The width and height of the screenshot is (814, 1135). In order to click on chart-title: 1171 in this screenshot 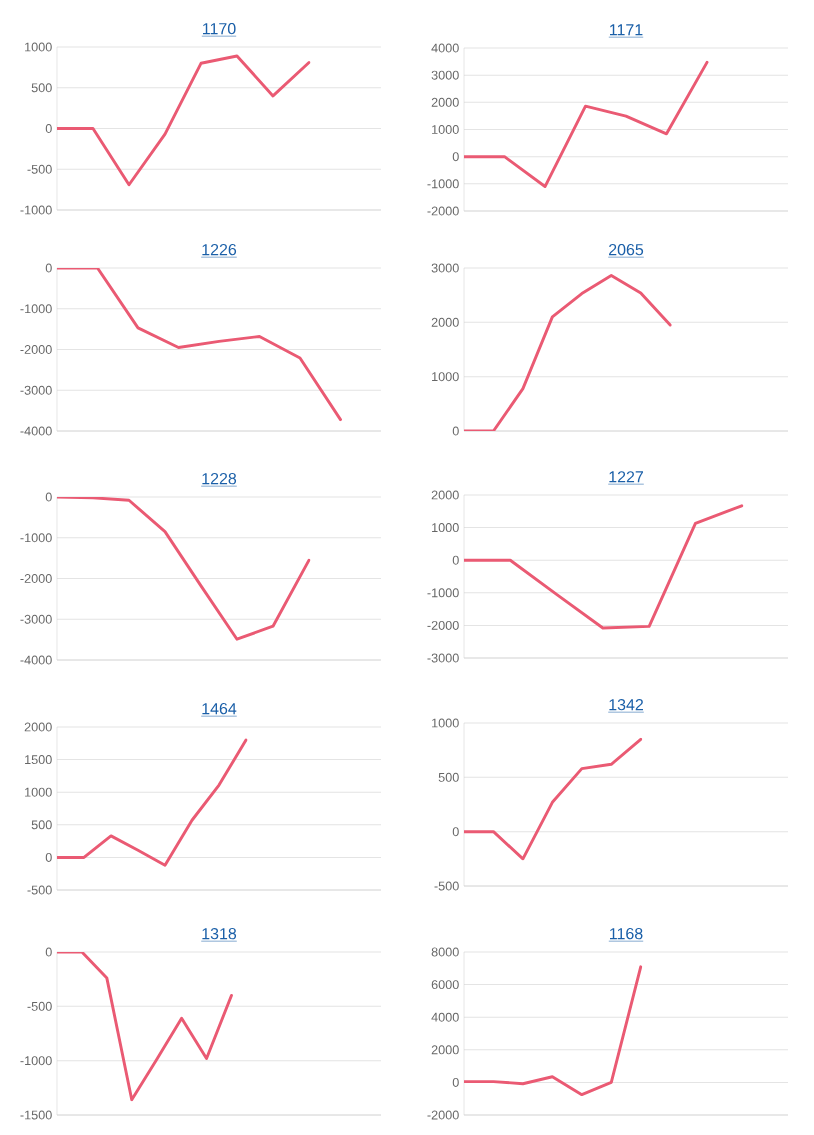, I will do `click(626, 30)`.